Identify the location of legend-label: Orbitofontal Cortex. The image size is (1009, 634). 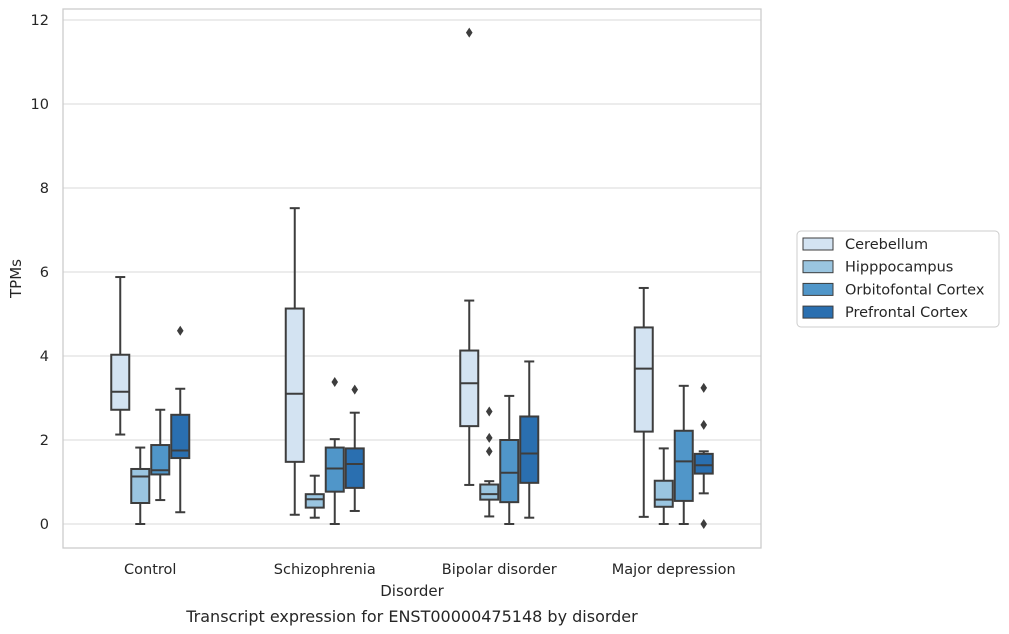
(915, 290).